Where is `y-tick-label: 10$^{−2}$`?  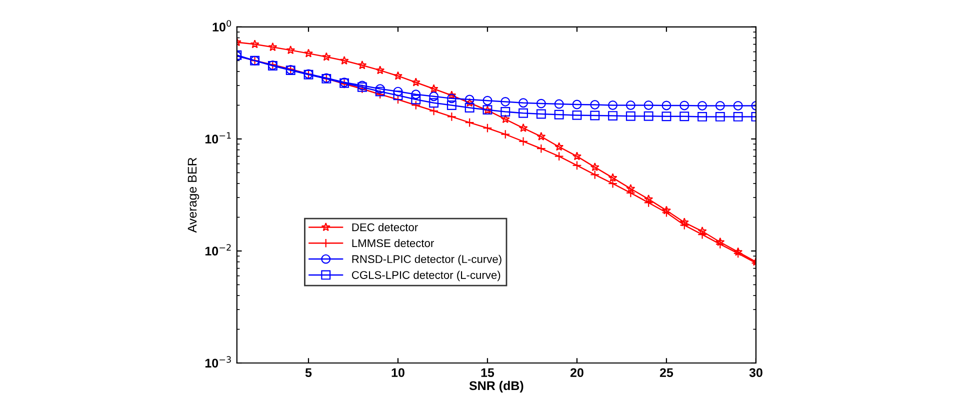 y-tick-label: 10$^{−2}$ is located at coordinates (218, 250).